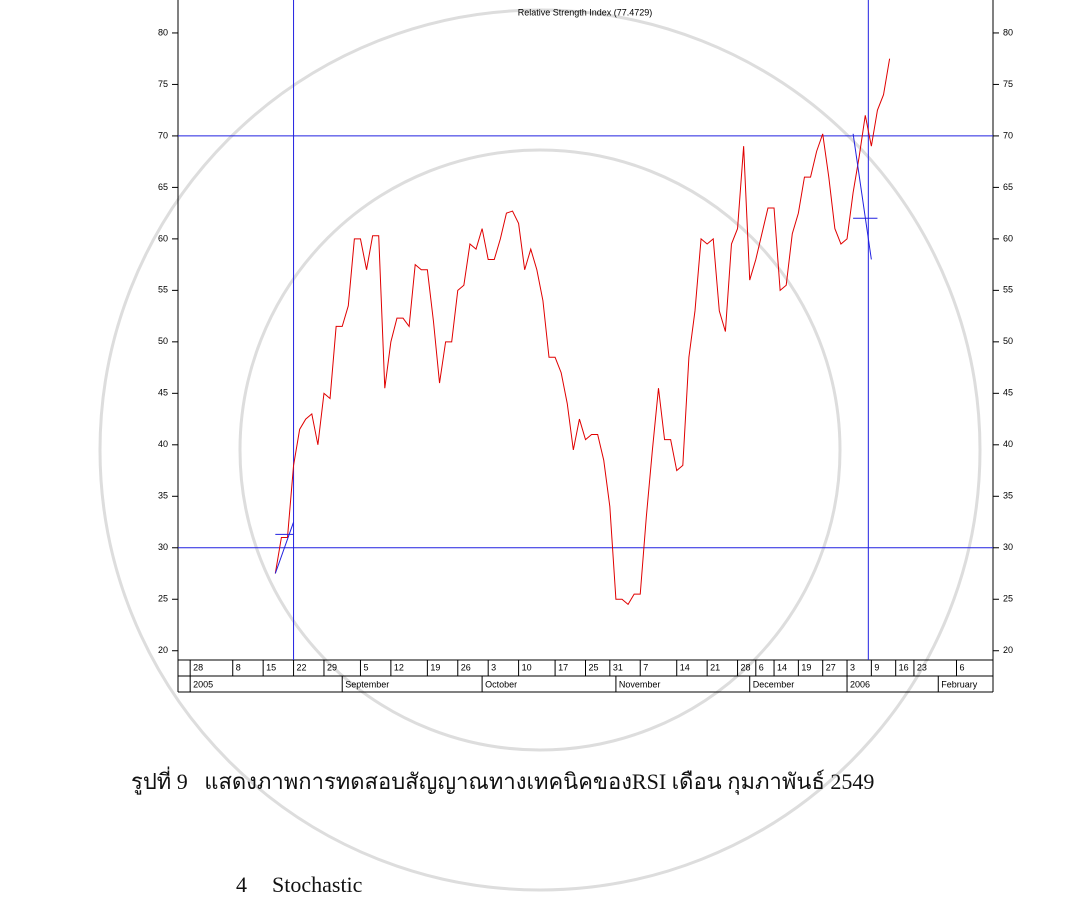 This screenshot has height=898, width=1077. I want to click on x-tick-label: 17, so click(563, 667).